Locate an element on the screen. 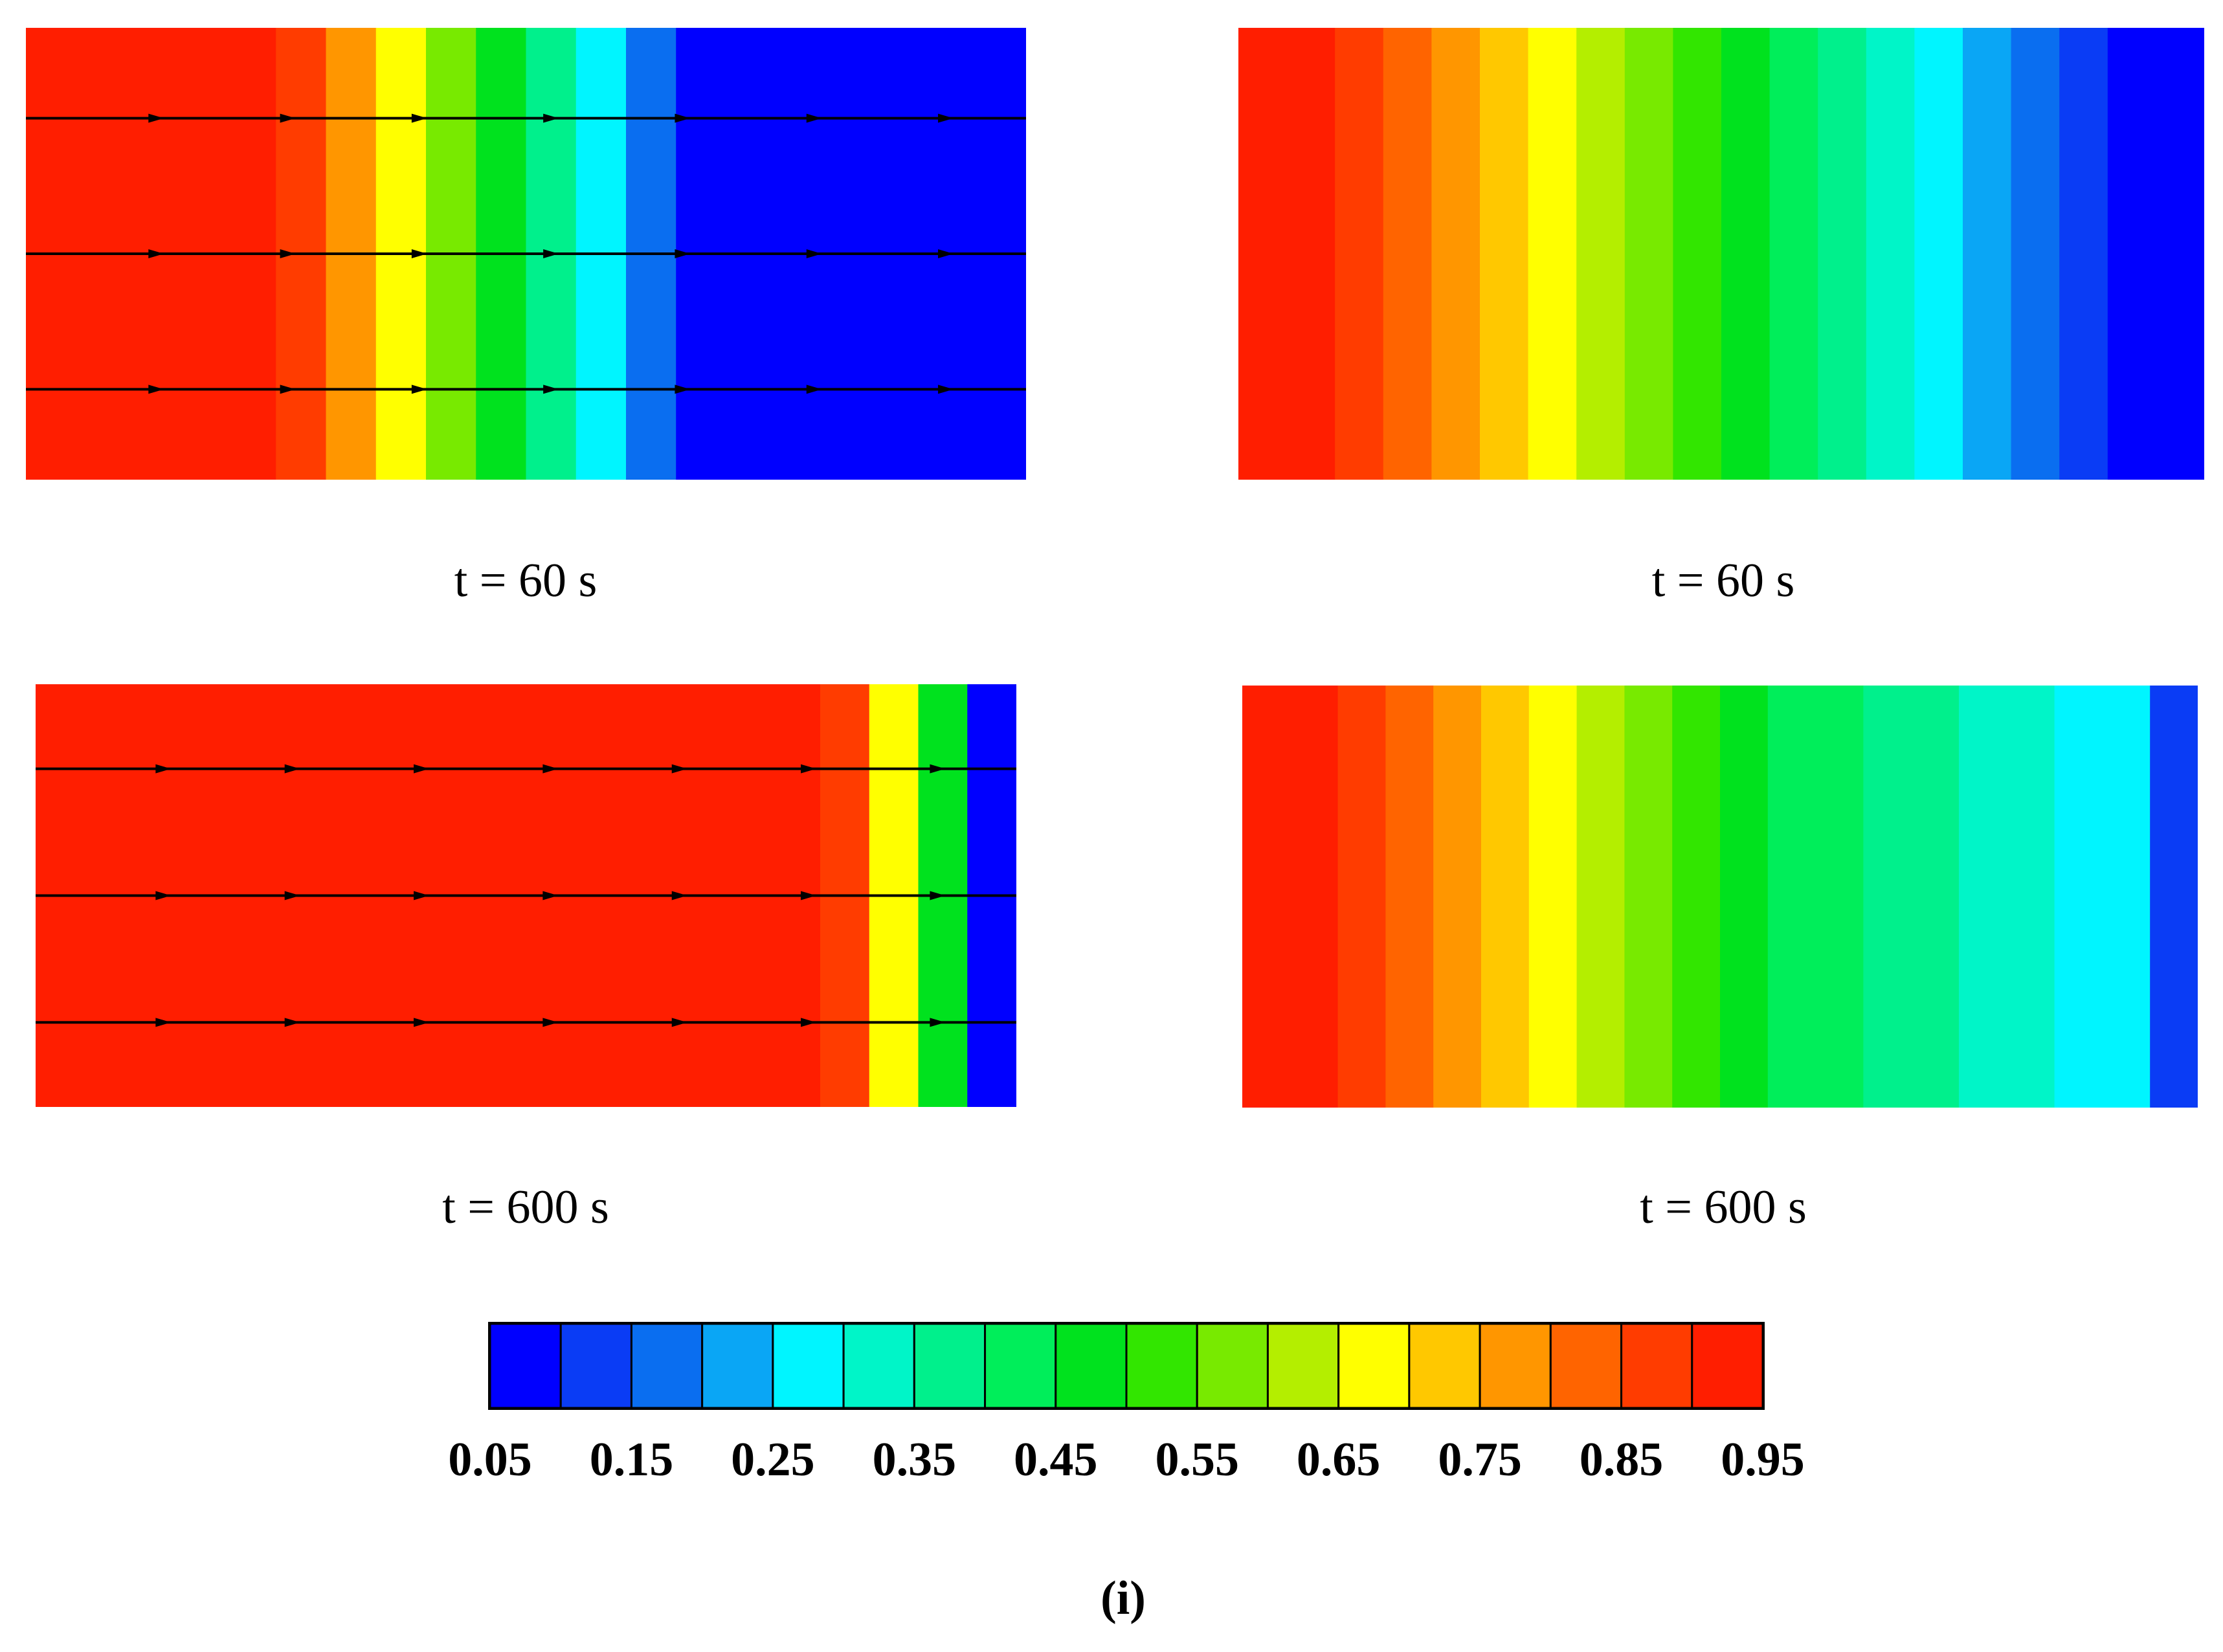  colorbar-frame is located at coordinates (1126, 1366).